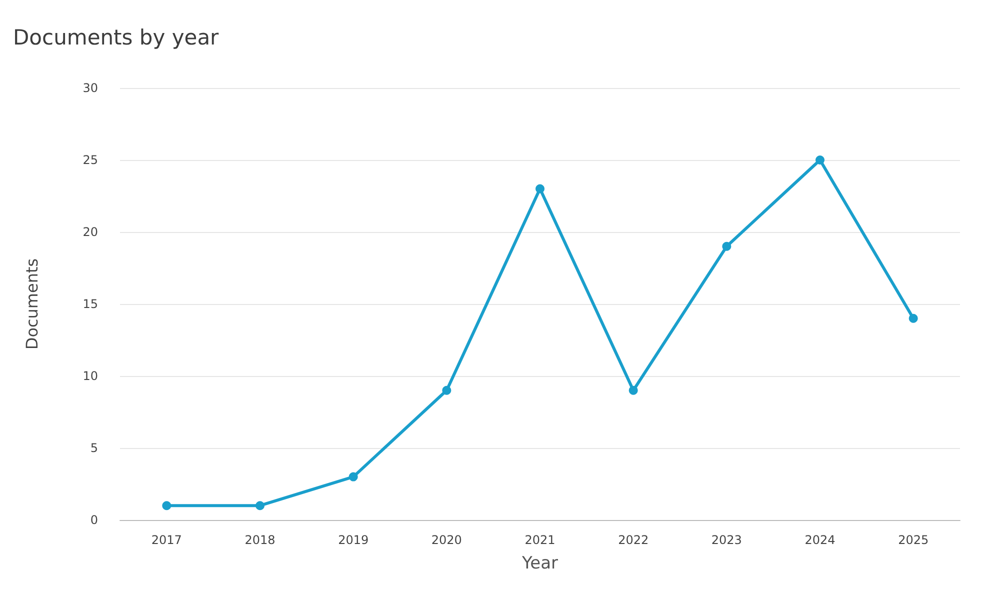 The width and height of the screenshot is (985, 597). What do you see at coordinates (90, 232) in the screenshot?
I see `y-tick-label: 20` at bounding box center [90, 232].